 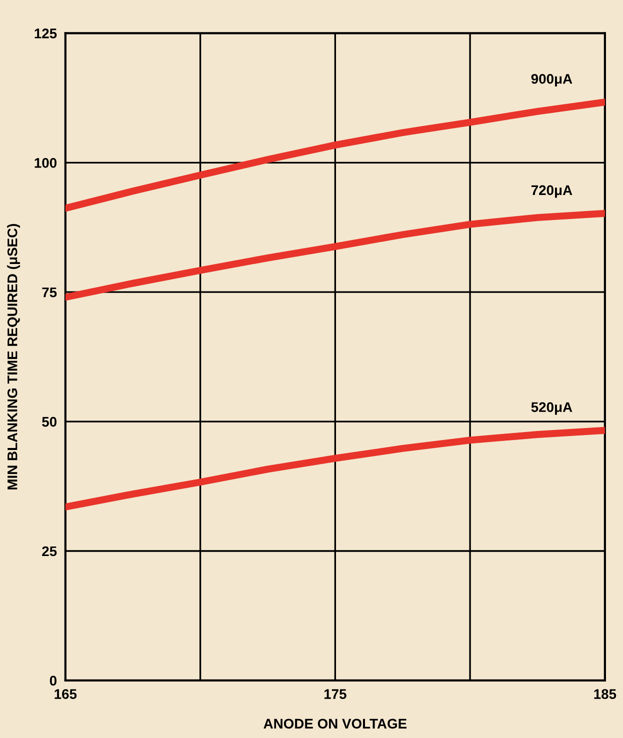 What do you see at coordinates (49, 551) in the screenshot?
I see `y-tick-label: 25` at bounding box center [49, 551].